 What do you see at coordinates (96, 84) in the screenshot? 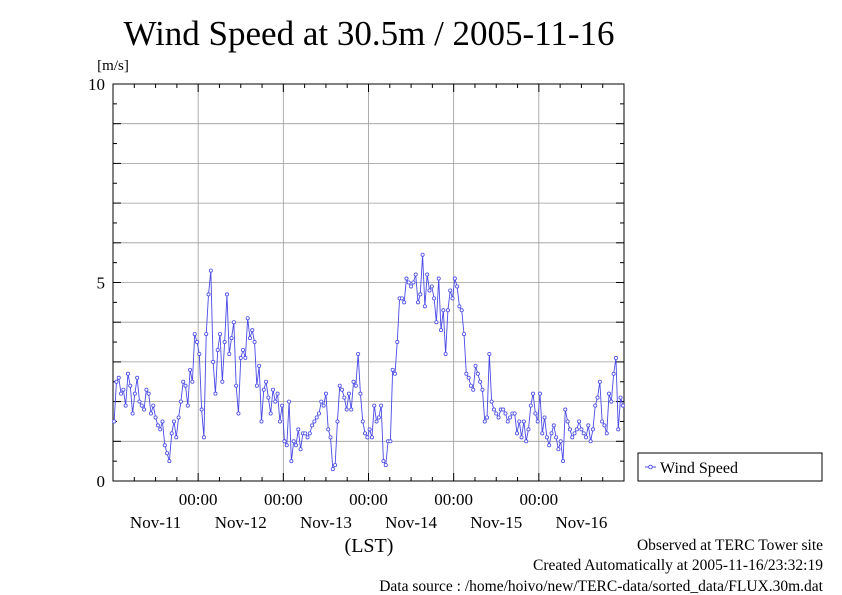
I see `y-tick-label: 10` at bounding box center [96, 84].